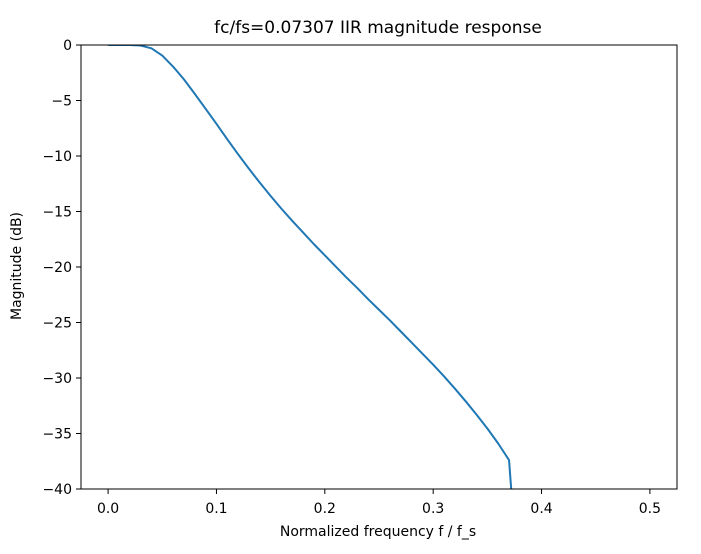  I want to click on y-tick-label: −15, so click(57, 213).